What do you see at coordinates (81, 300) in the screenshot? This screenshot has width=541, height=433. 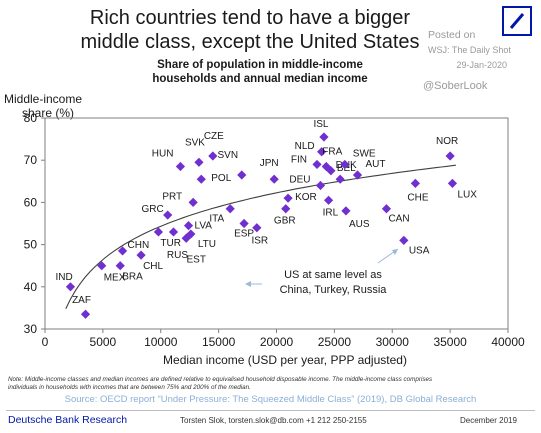 I see `point-label-zaf: ZAF` at bounding box center [81, 300].